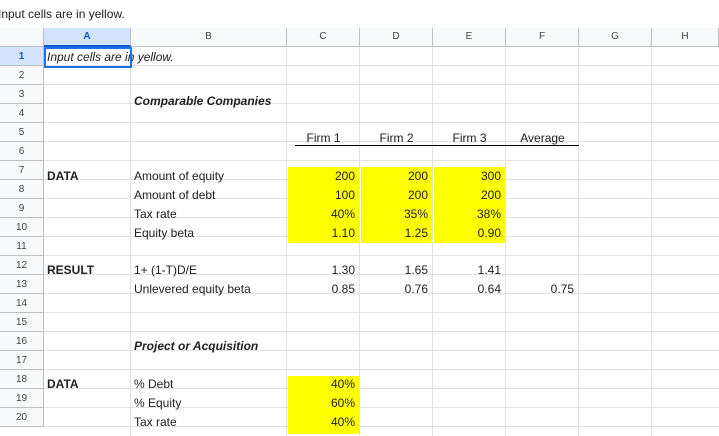 The image size is (719, 436). I want to click on row-header-18: 18, so click(22, 379).